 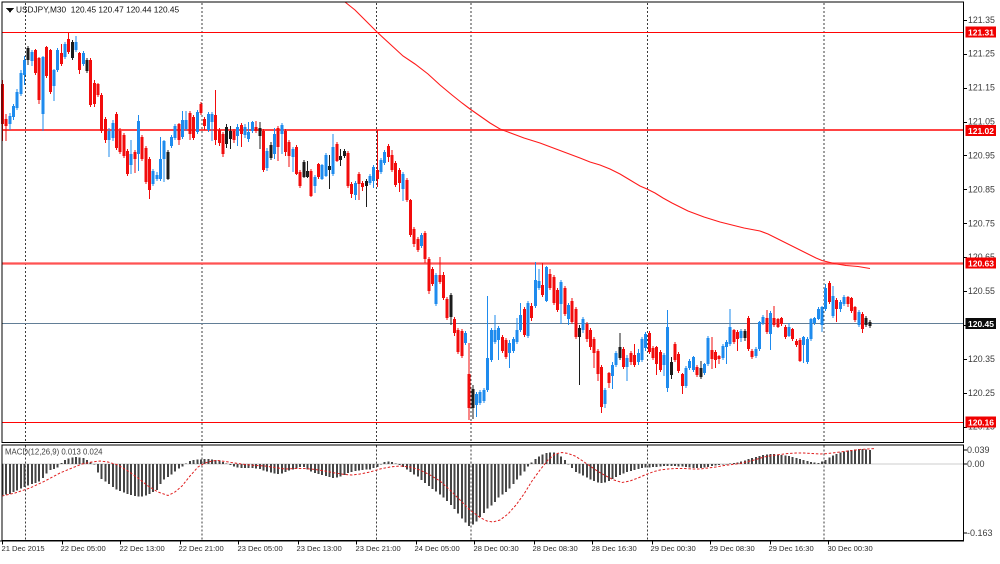 What do you see at coordinates (978, 450) in the screenshot?
I see `svg-text: 0.039` at bounding box center [978, 450].